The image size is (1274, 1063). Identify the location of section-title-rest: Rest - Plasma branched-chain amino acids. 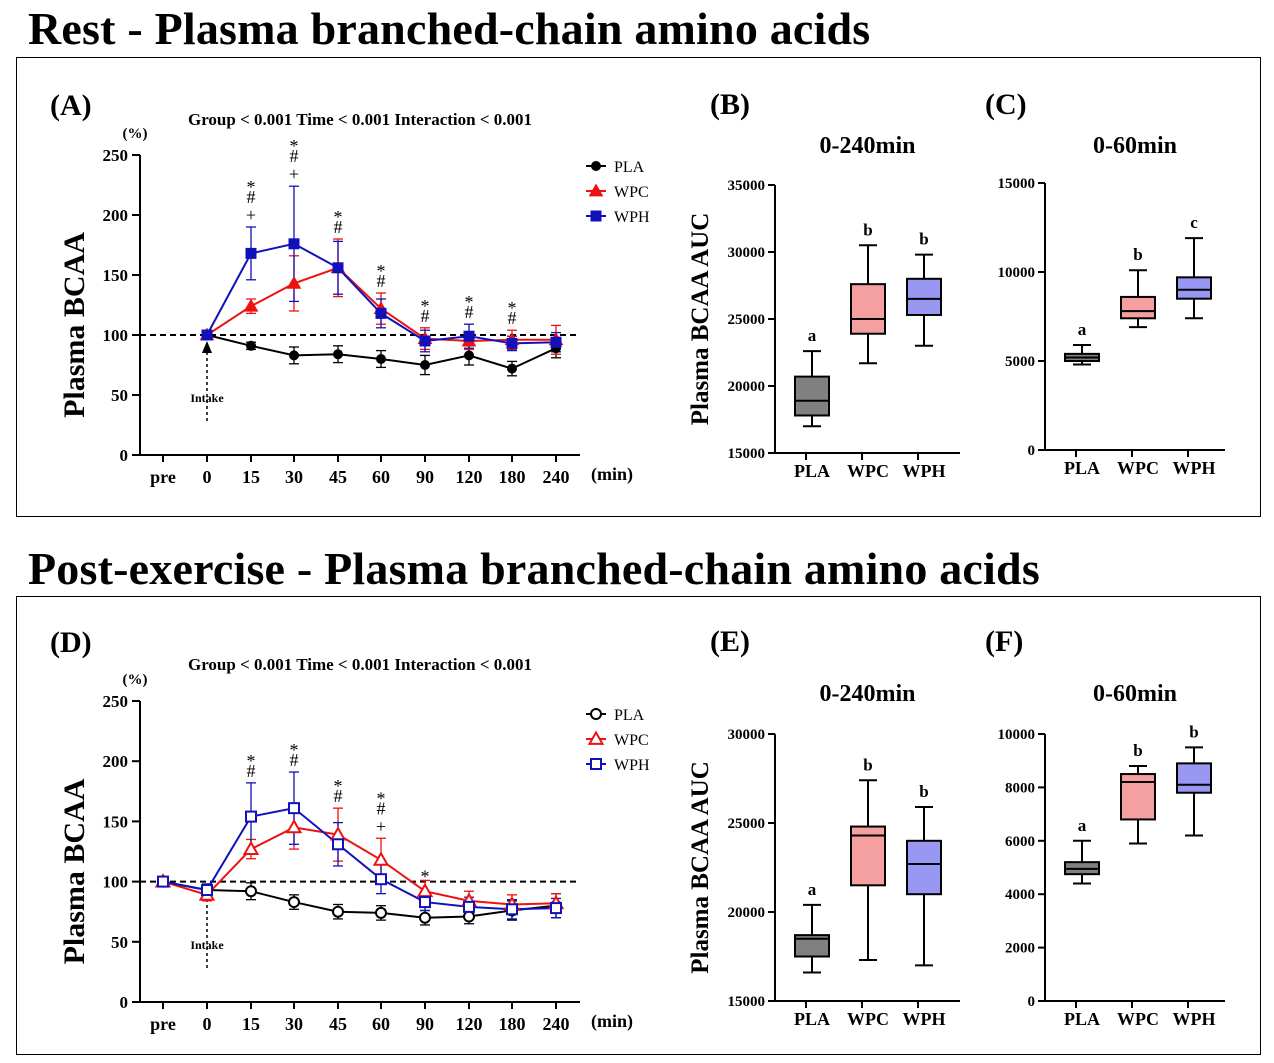
(449, 28).